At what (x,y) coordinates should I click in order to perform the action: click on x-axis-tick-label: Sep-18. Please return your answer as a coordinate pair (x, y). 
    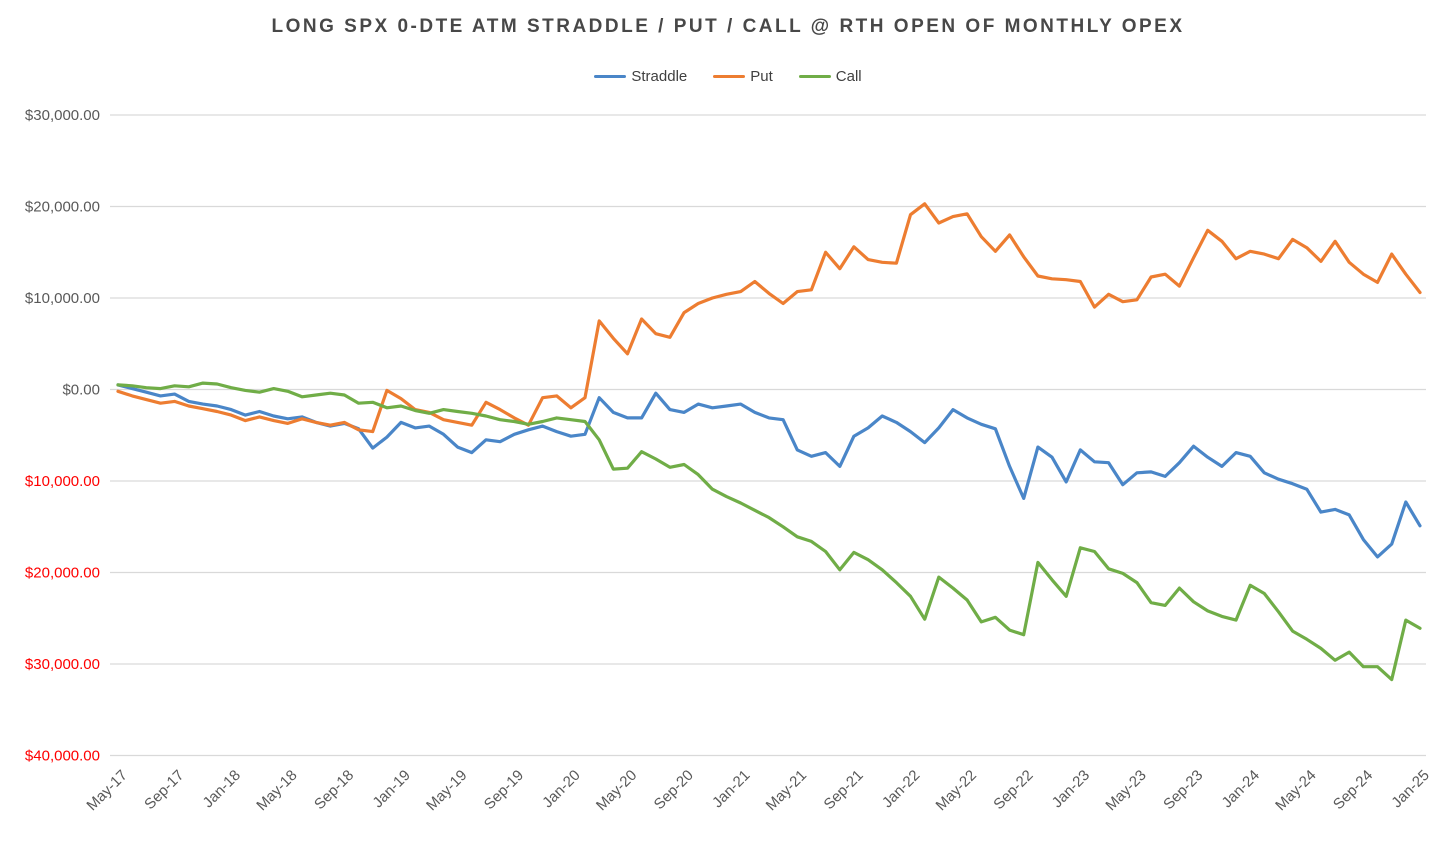
    Looking at the image, I should click on (334, 790).